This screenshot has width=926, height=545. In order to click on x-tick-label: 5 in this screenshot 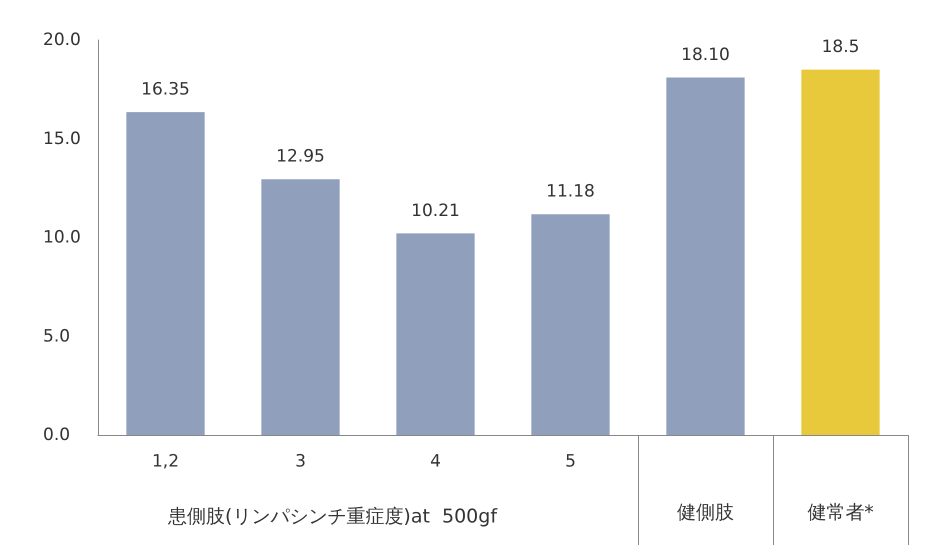, I will do `click(570, 462)`.